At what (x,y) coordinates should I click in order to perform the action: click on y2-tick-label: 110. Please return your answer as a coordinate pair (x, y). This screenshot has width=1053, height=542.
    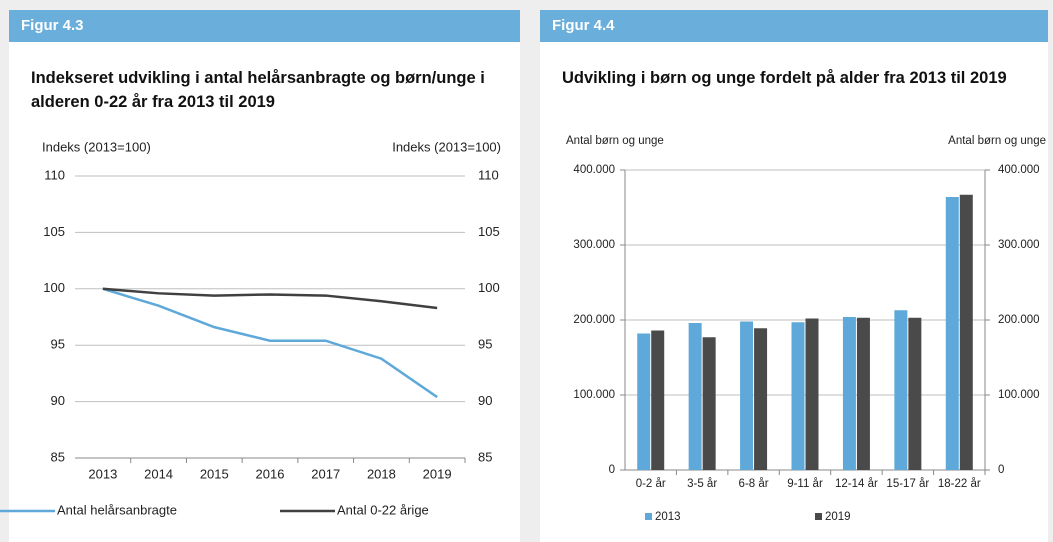
    Looking at the image, I should click on (488, 174).